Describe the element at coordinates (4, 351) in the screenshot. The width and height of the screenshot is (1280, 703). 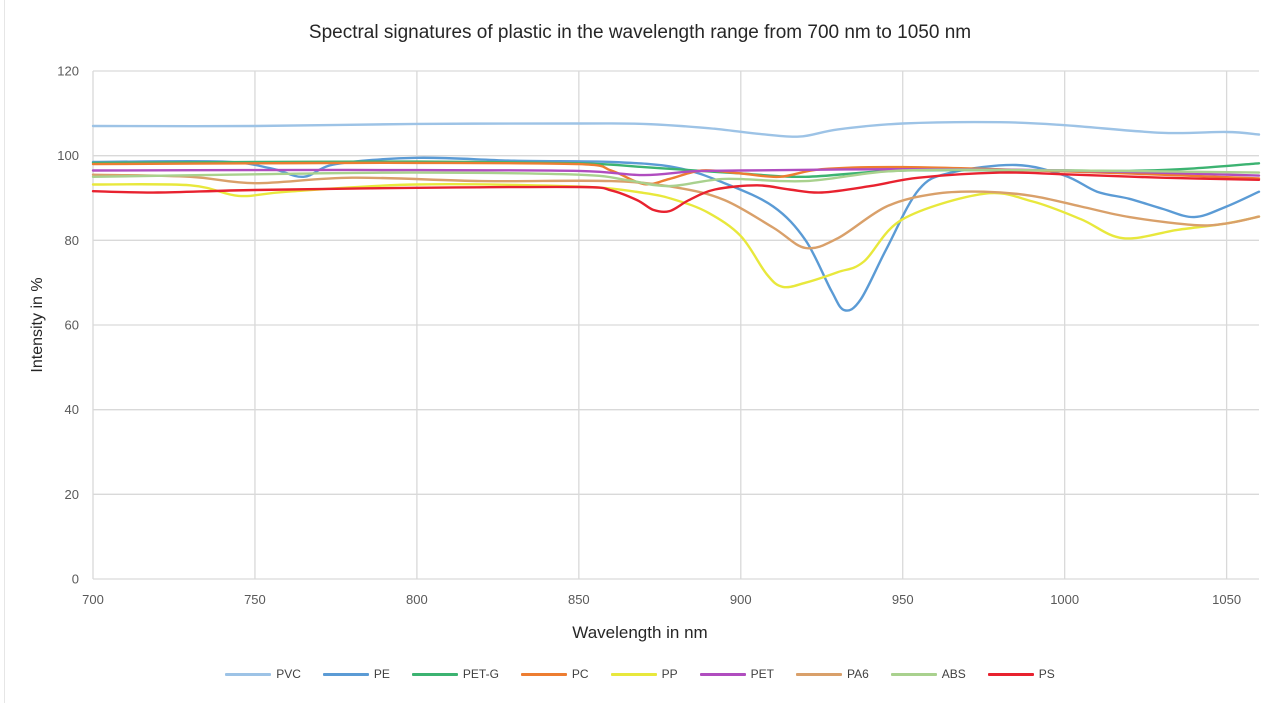
I see `figure-left-border` at that location.